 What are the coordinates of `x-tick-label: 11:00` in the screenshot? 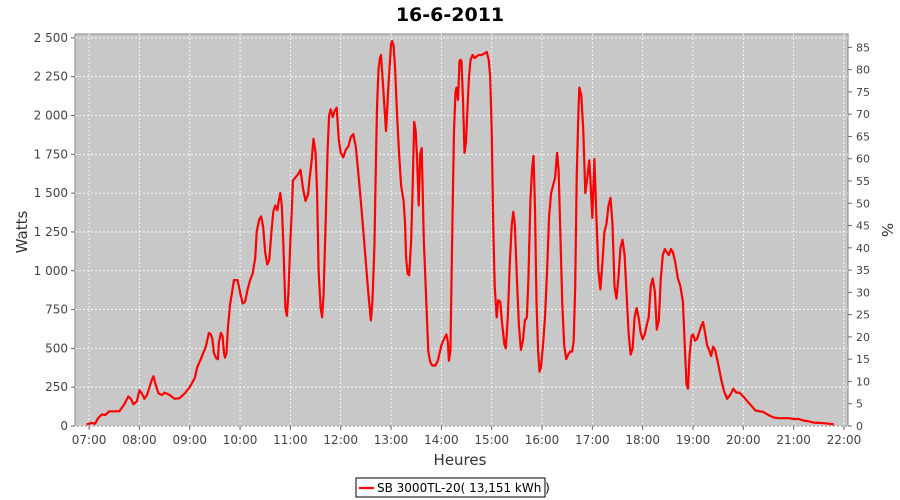 It's located at (290, 440).